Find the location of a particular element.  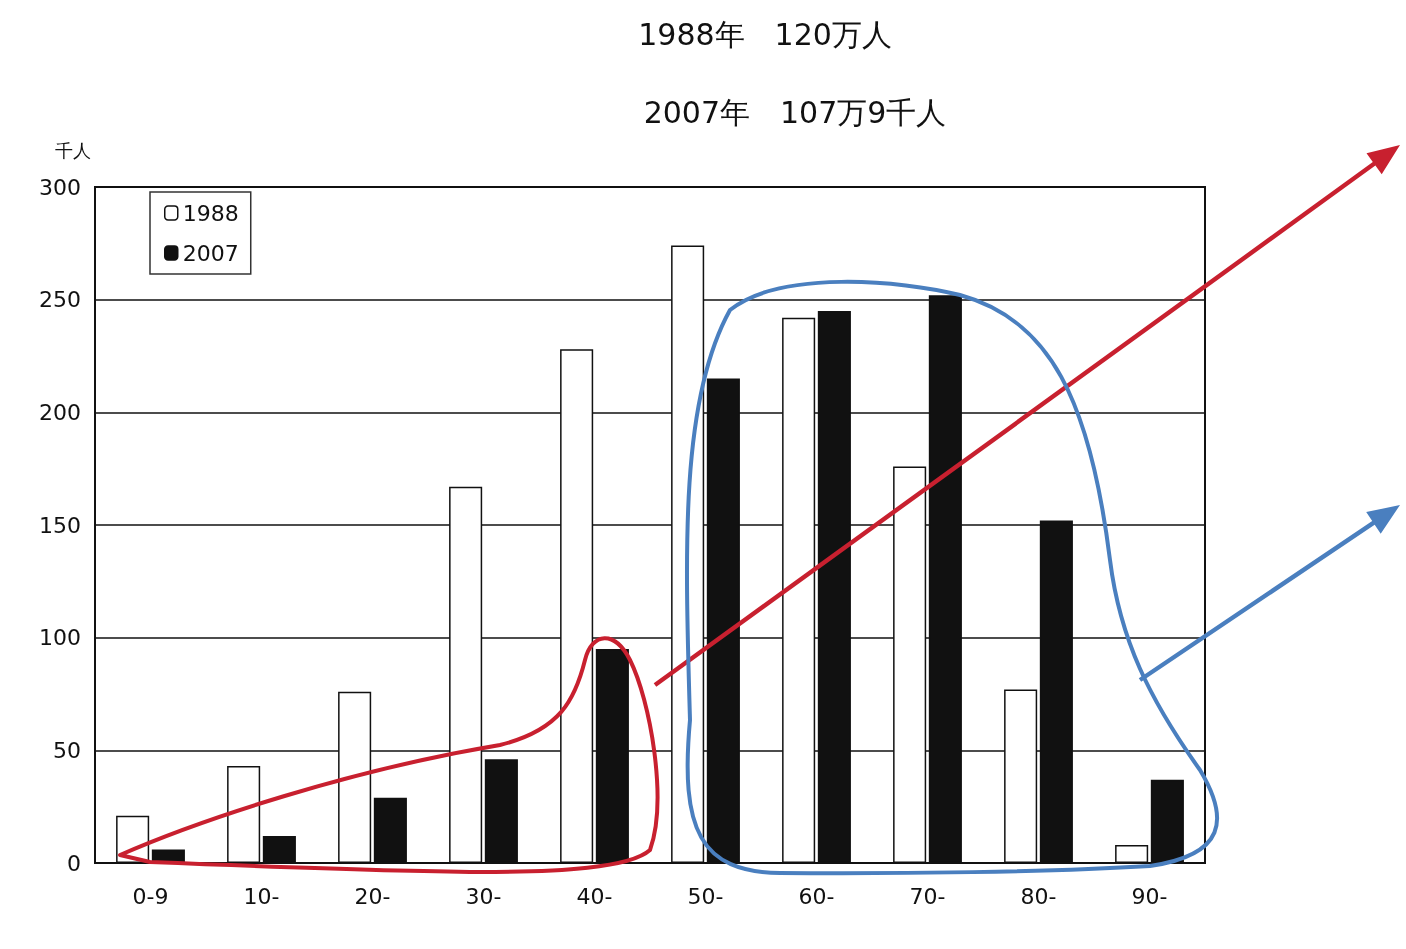

chart-title: 1988年 120万人 is located at coordinates (765, 34).